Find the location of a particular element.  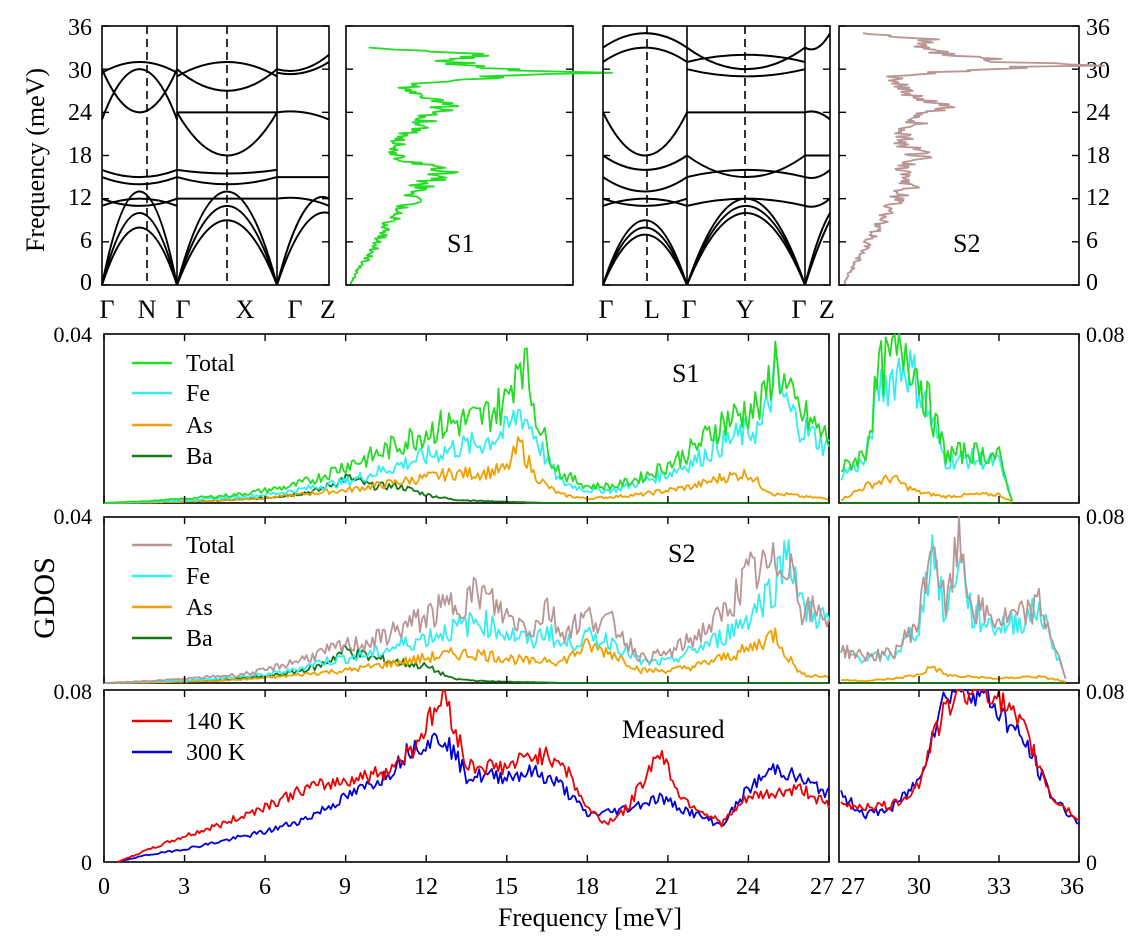

ytick-right-30: 30 is located at coordinates (1098, 71).